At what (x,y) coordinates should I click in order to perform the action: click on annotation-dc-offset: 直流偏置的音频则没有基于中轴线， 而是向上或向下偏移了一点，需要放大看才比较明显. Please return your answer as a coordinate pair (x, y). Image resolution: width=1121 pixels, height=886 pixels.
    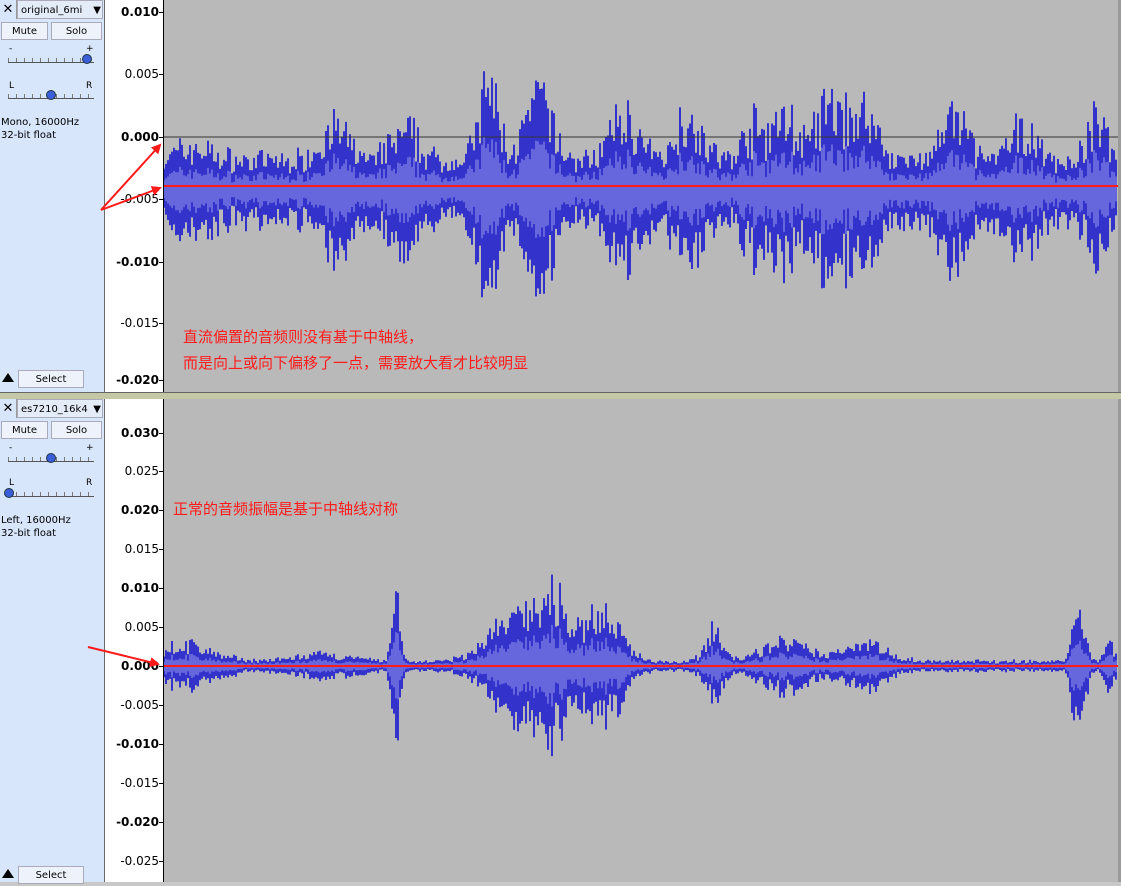
    Looking at the image, I should click on (355, 350).